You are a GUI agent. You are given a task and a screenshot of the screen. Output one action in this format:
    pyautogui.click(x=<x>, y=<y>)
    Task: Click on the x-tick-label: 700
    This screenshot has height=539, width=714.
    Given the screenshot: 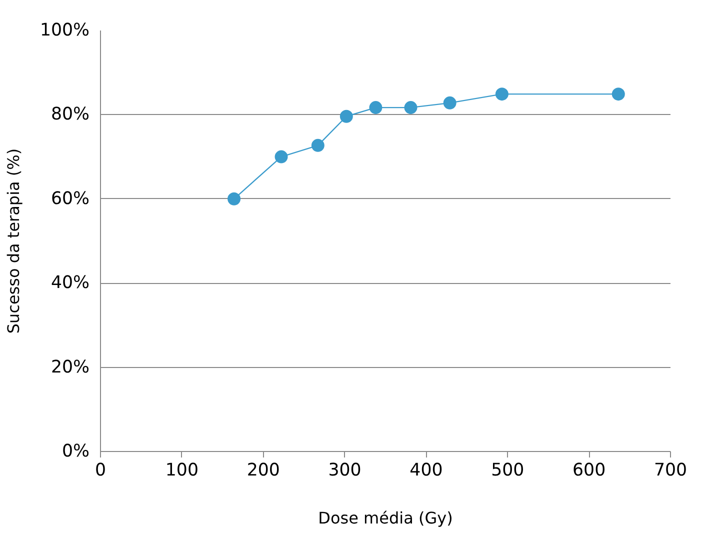 What is the action you would take?
    pyautogui.click(x=671, y=470)
    